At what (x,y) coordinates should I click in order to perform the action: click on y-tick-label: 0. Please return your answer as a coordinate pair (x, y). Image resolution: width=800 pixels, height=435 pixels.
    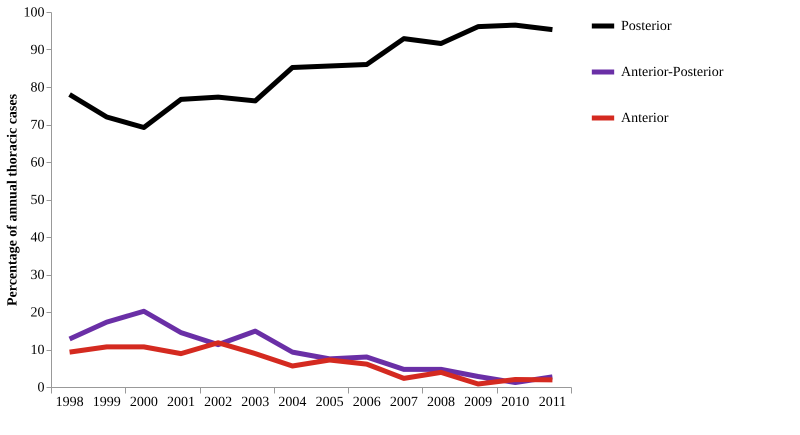
    Looking at the image, I should click on (41, 388).